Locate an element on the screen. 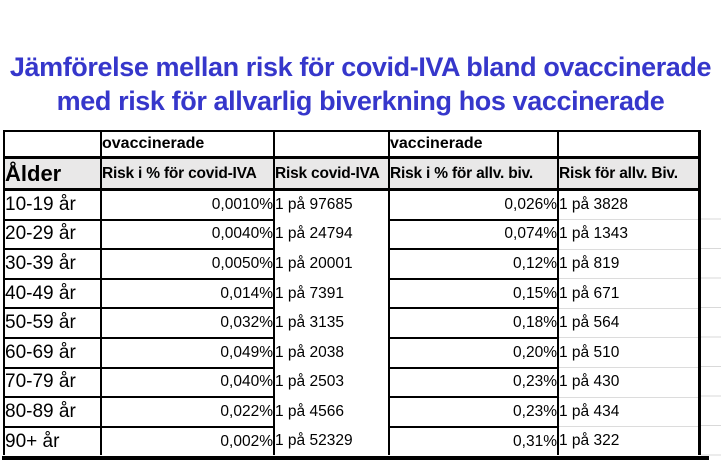 This screenshot has width=721, height=465. vaccinated-ratio-cell: 1 på 819 is located at coordinates (629, 264).